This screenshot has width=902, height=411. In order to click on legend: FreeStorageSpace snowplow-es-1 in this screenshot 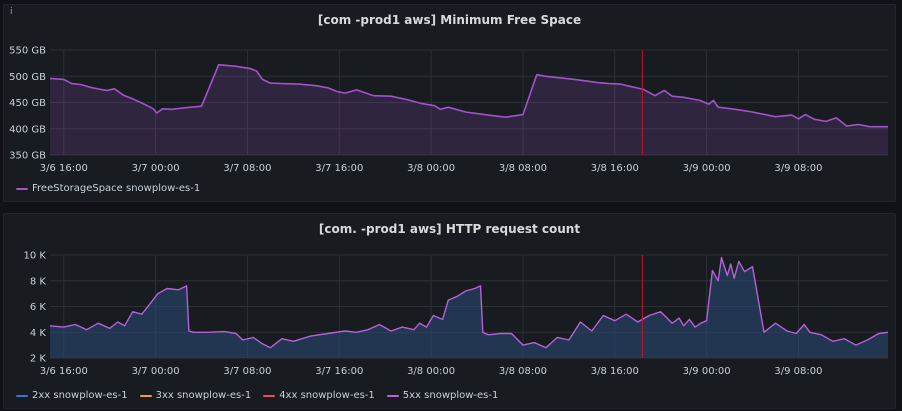, I will do `click(108, 188)`.